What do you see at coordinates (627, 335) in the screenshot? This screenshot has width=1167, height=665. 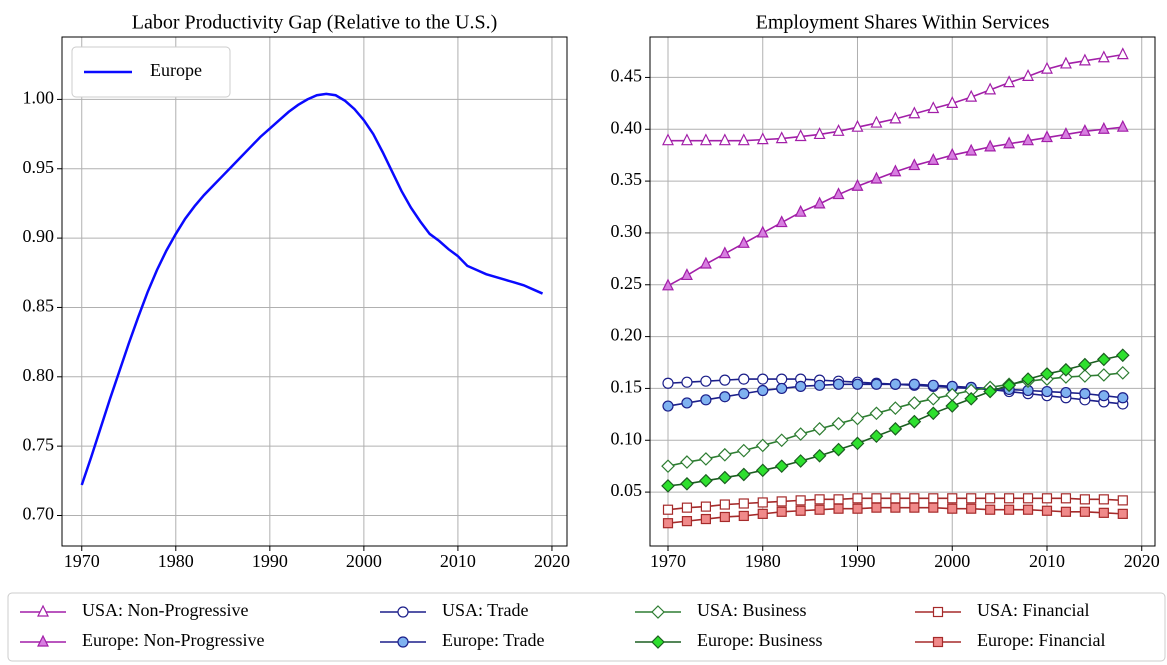 I see `y-tick-label: 0.20` at bounding box center [627, 335].